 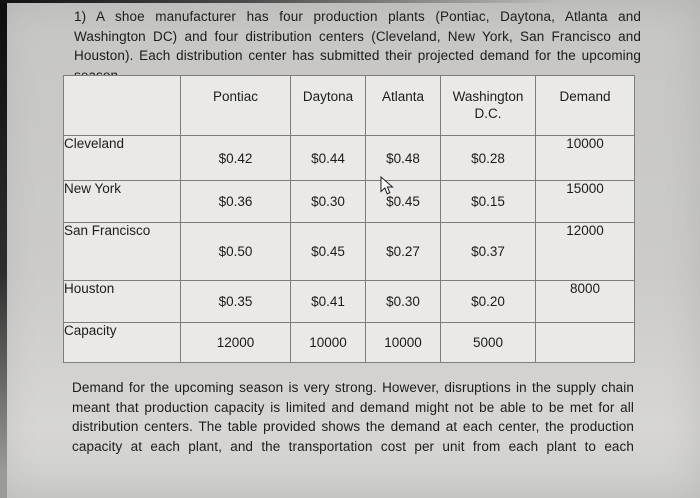 I want to click on table-row-cleveland: Cleveland $0.42 $0.44 $0.48 $0.28 10000, so click(x=349, y=158).